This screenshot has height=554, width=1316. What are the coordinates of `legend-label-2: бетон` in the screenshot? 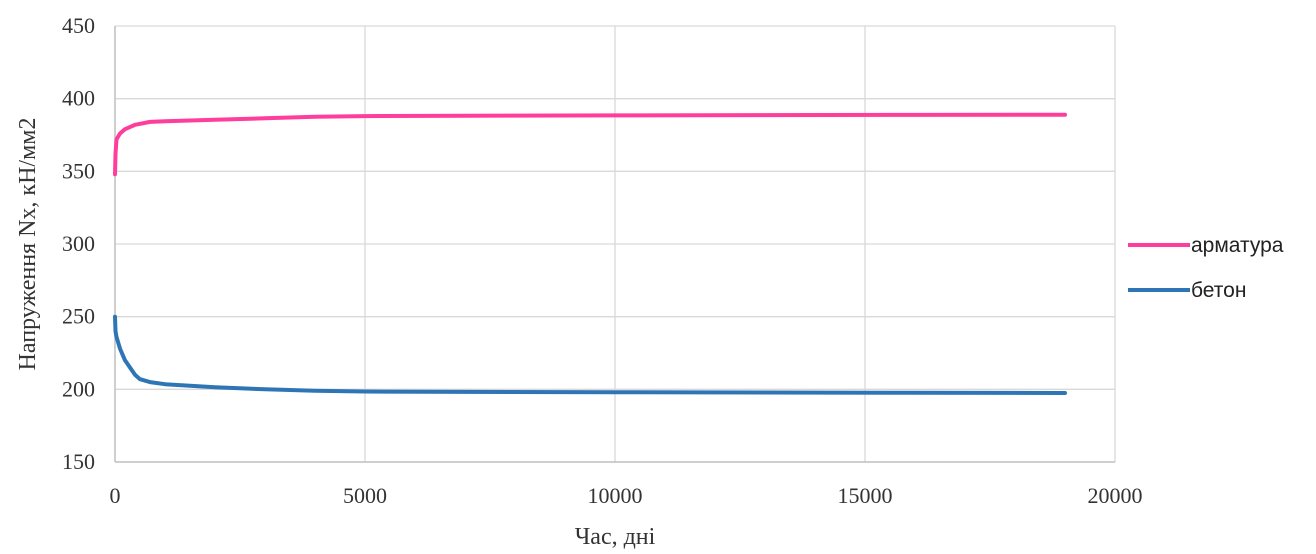 It's located at (1218, 290).